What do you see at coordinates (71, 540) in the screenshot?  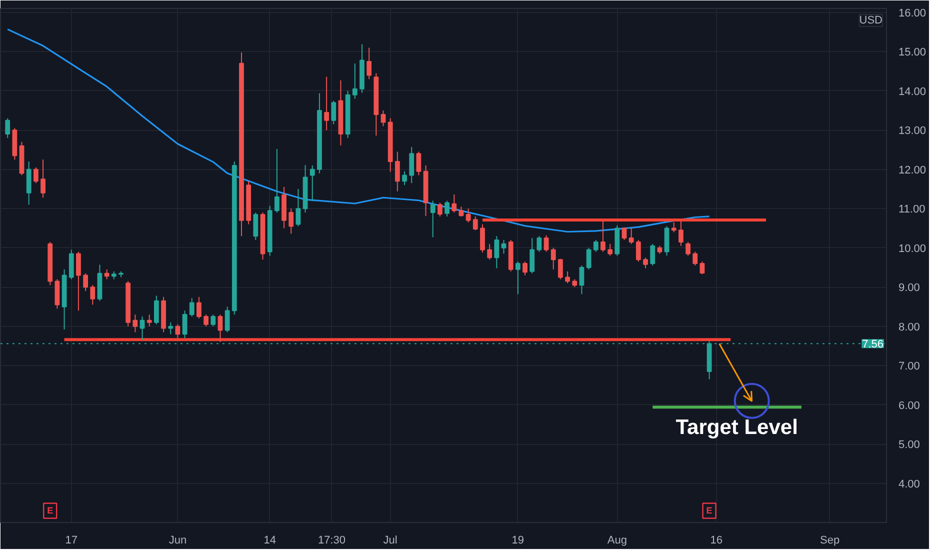 I see `x-tick-label: 17` at bounding box center [71, 540].